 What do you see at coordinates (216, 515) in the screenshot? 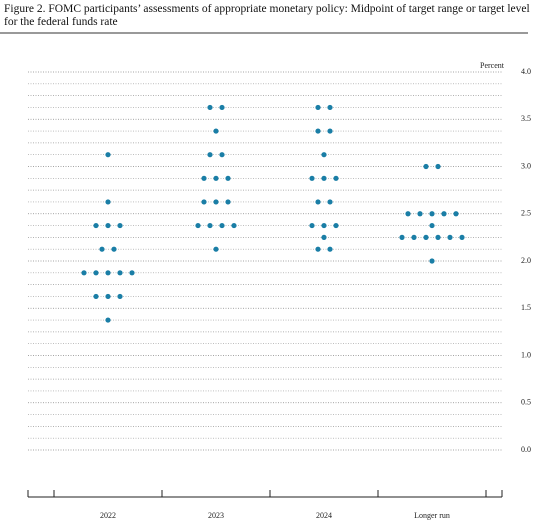
I see `x-tick-label: 2023` at bounding box center [216, 515].